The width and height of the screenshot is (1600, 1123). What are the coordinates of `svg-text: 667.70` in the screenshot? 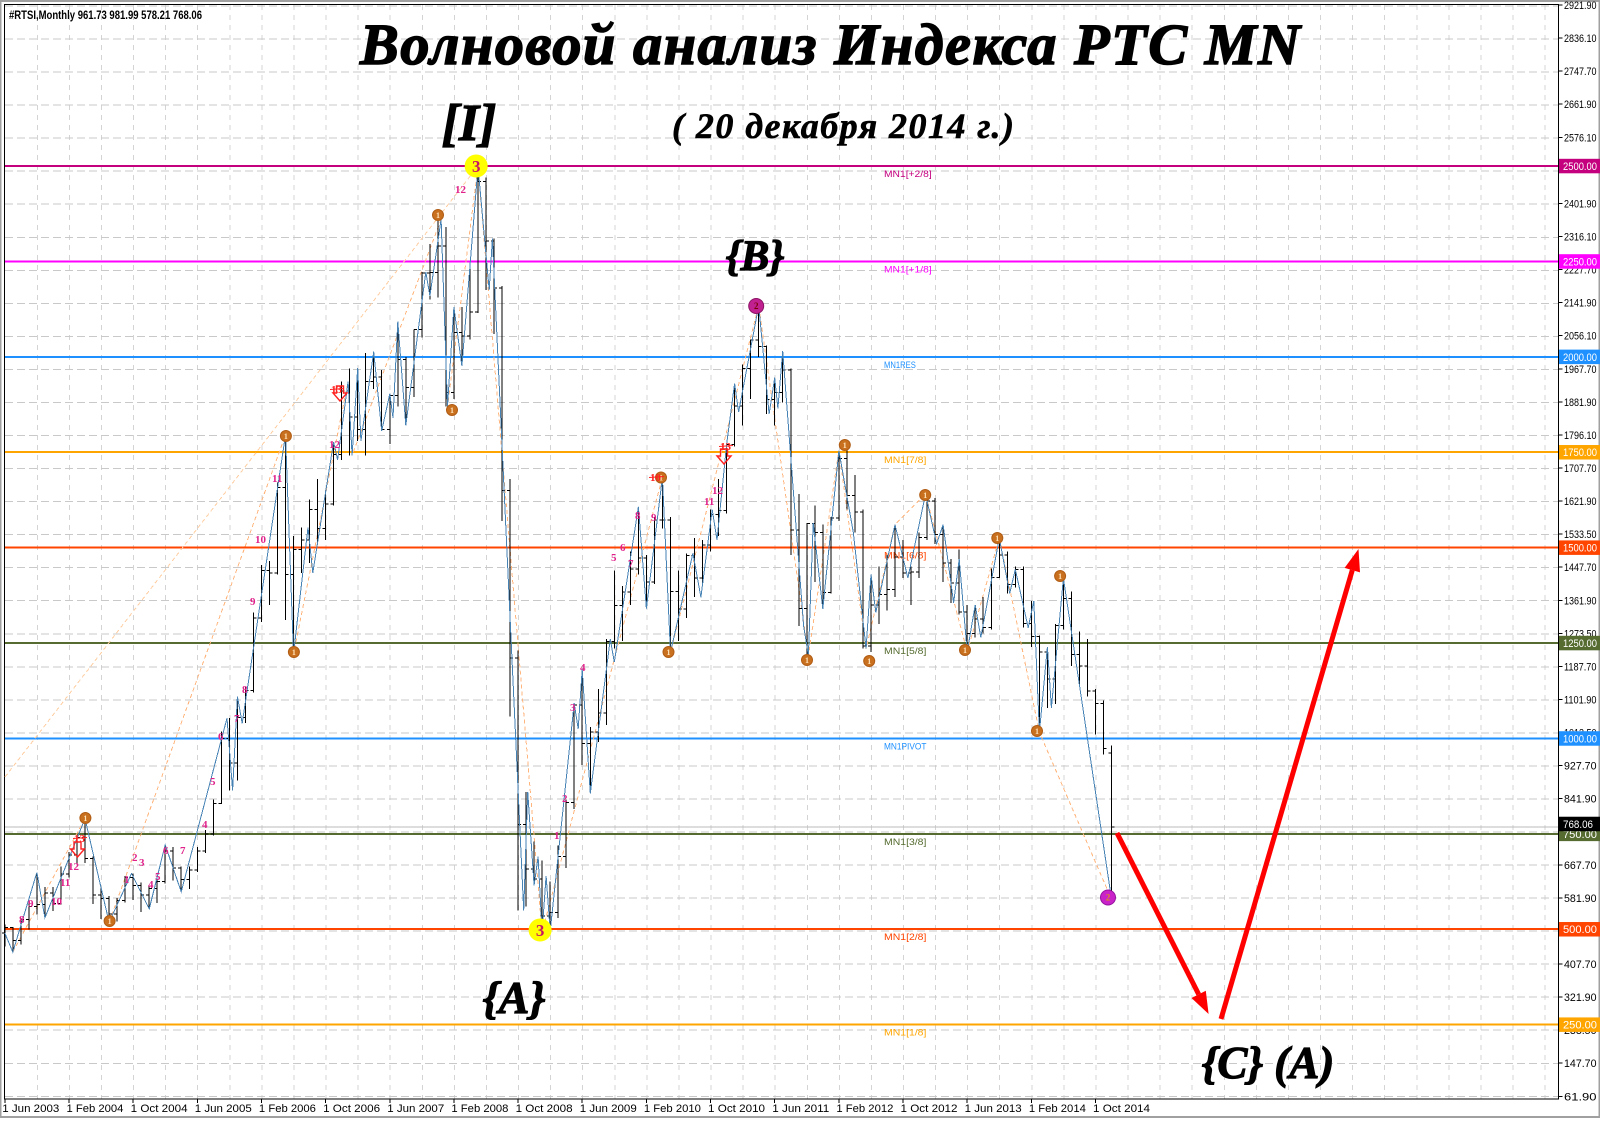 It's located at (1580, 866).